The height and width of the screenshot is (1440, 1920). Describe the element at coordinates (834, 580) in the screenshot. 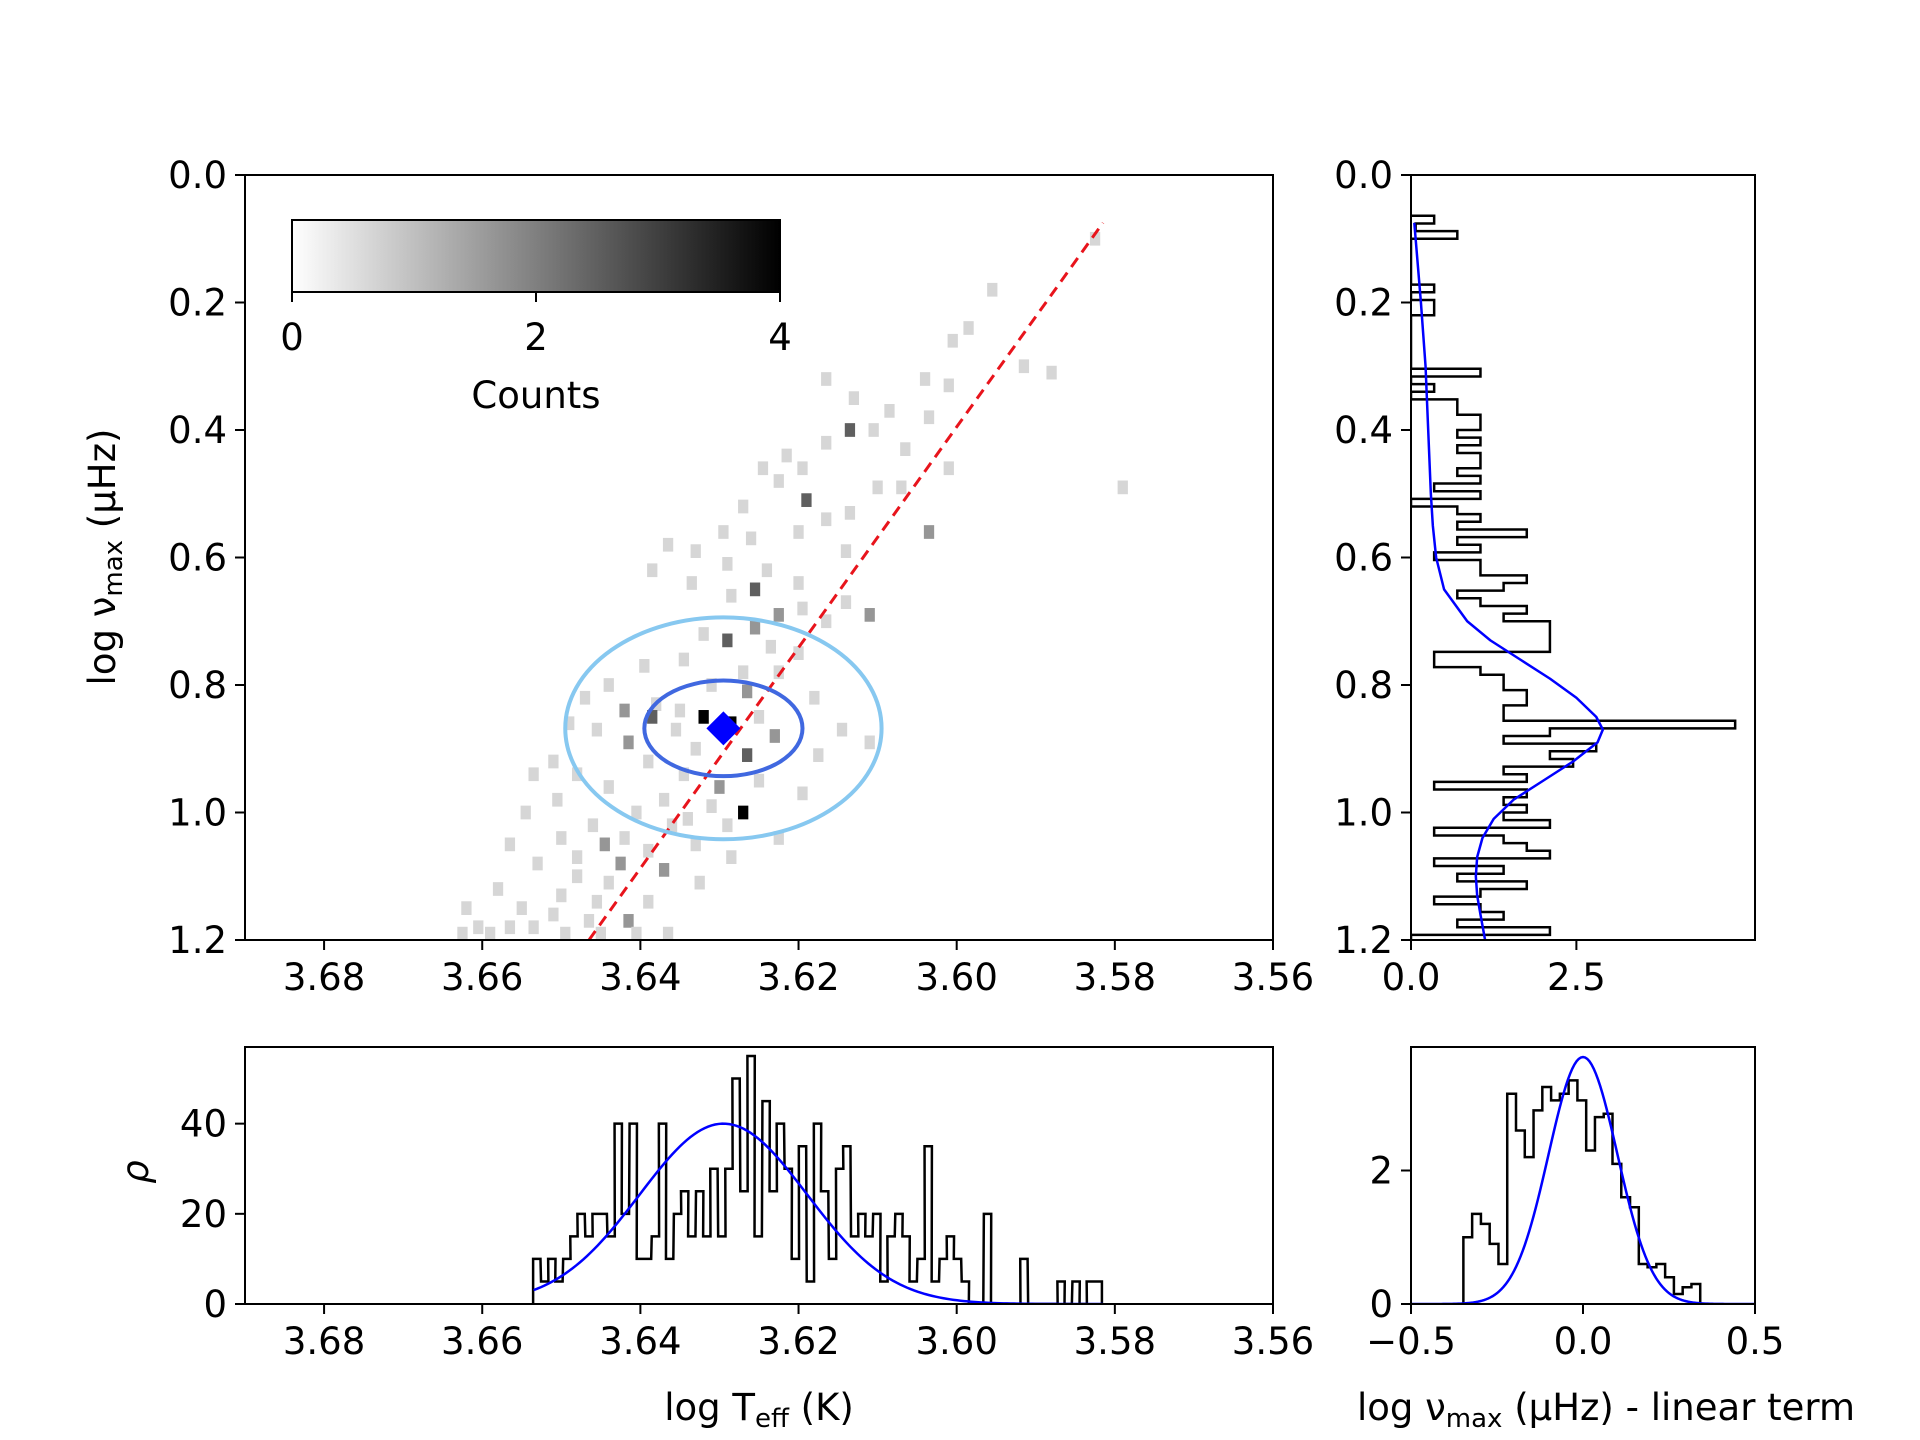

I see `main-overlay` at that location.